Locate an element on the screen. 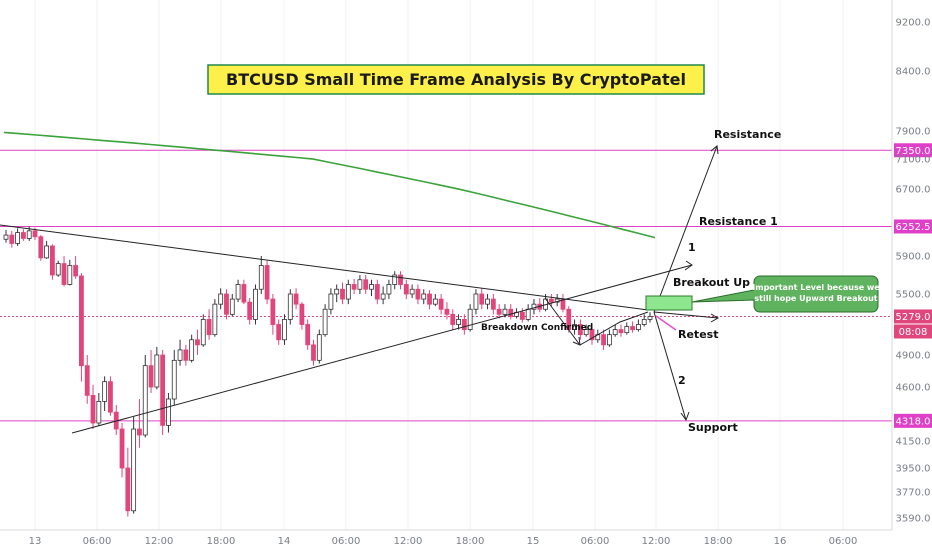 The image size is (932, 550). time-tick-label: 14 is located at coordinates (284, 541).